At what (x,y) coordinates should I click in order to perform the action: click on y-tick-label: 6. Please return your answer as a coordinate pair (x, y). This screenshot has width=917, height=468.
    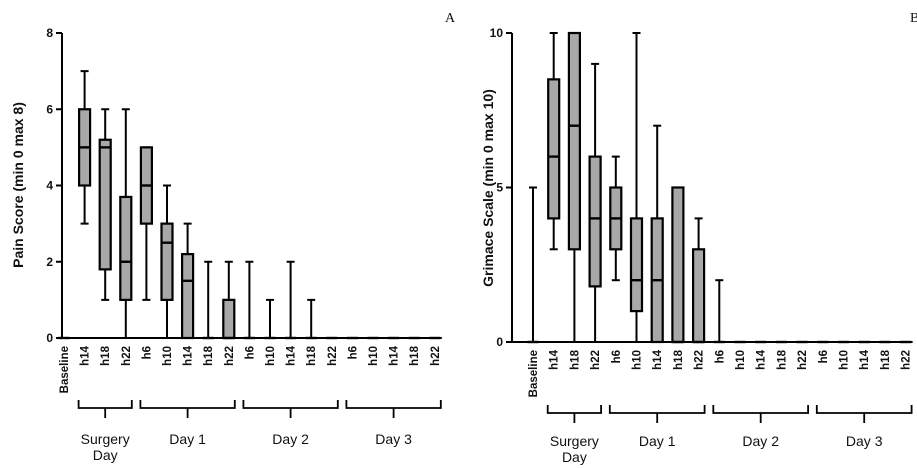
    Looking at the image, I should click on (49, 109).